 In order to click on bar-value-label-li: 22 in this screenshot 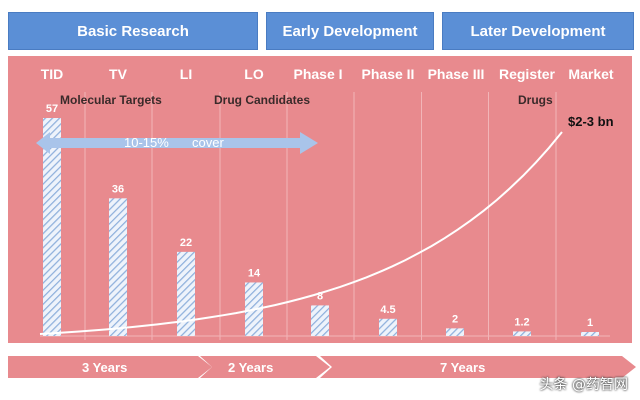, I will do `click(186, 243)`.